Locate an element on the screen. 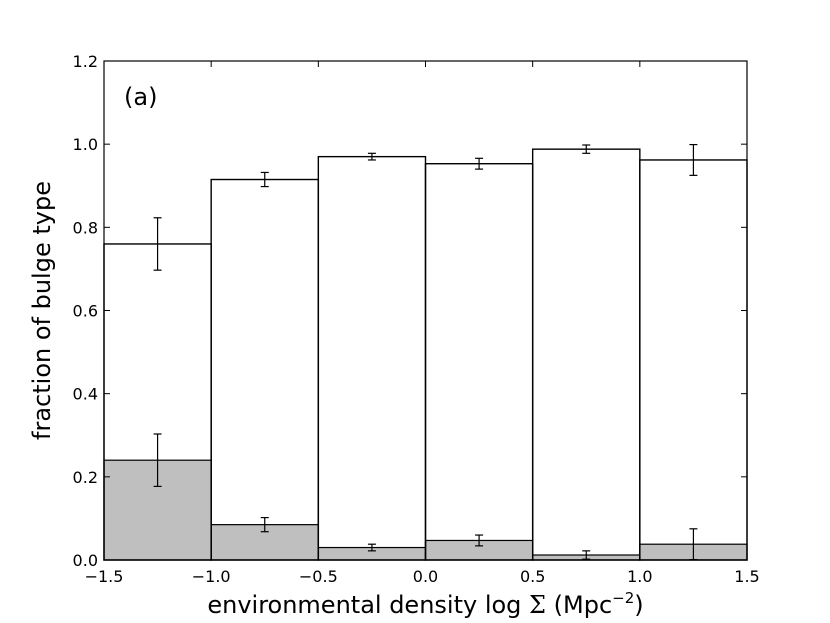 This screenshot has height=623, width=830. x-axis-title: environmental density log Σ (Mpc−2) is located at coordinates (425, 604).